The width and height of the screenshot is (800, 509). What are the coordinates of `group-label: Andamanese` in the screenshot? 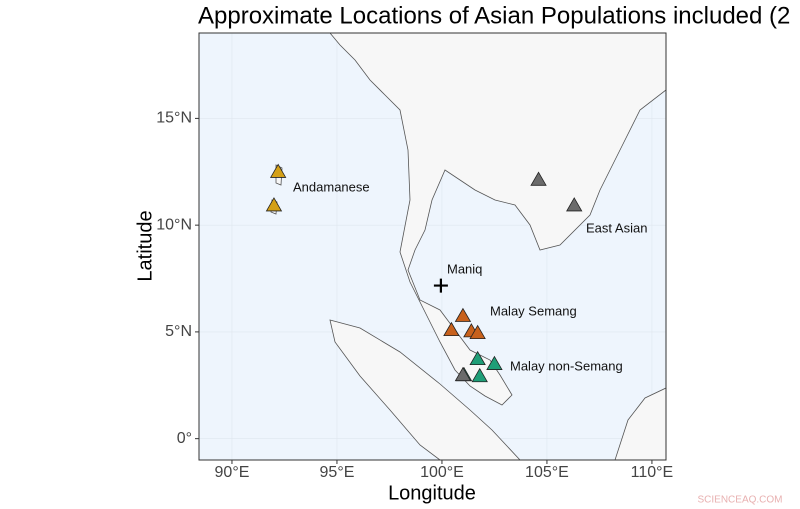 It's located at (331, 186).